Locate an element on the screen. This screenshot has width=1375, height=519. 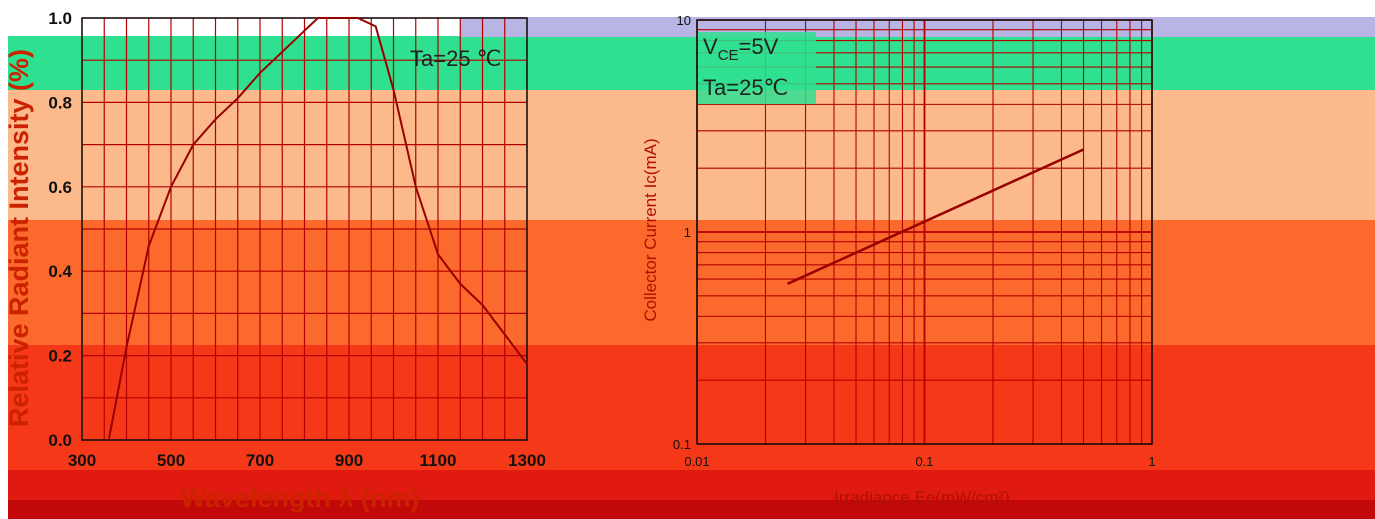
vce-label: V is located at coordinates (710, 46).